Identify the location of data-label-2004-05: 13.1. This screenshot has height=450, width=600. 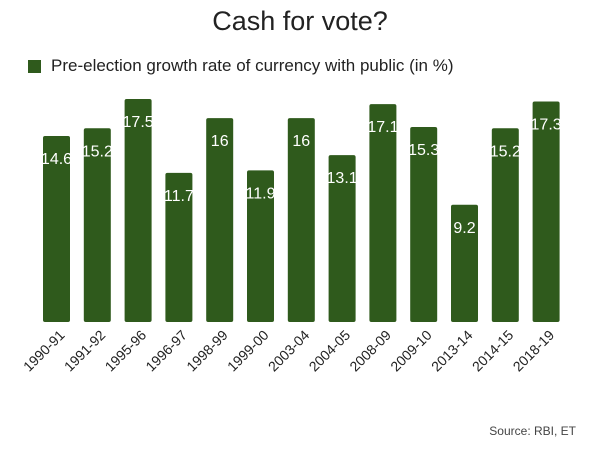
(342, 178).